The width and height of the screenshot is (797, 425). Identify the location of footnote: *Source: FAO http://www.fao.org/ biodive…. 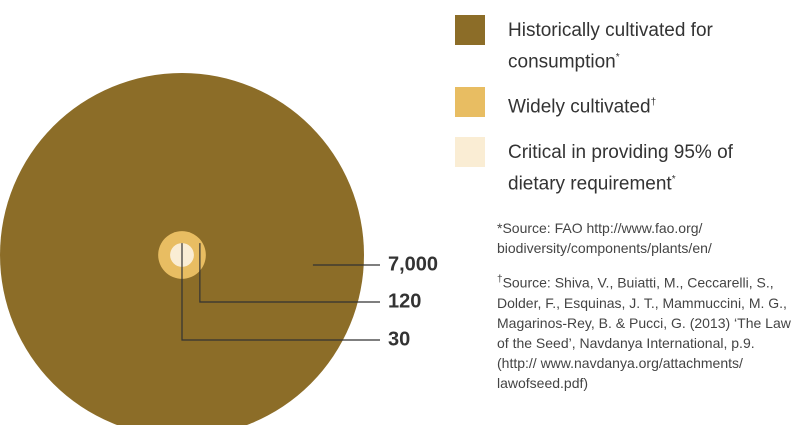
(646, 238).